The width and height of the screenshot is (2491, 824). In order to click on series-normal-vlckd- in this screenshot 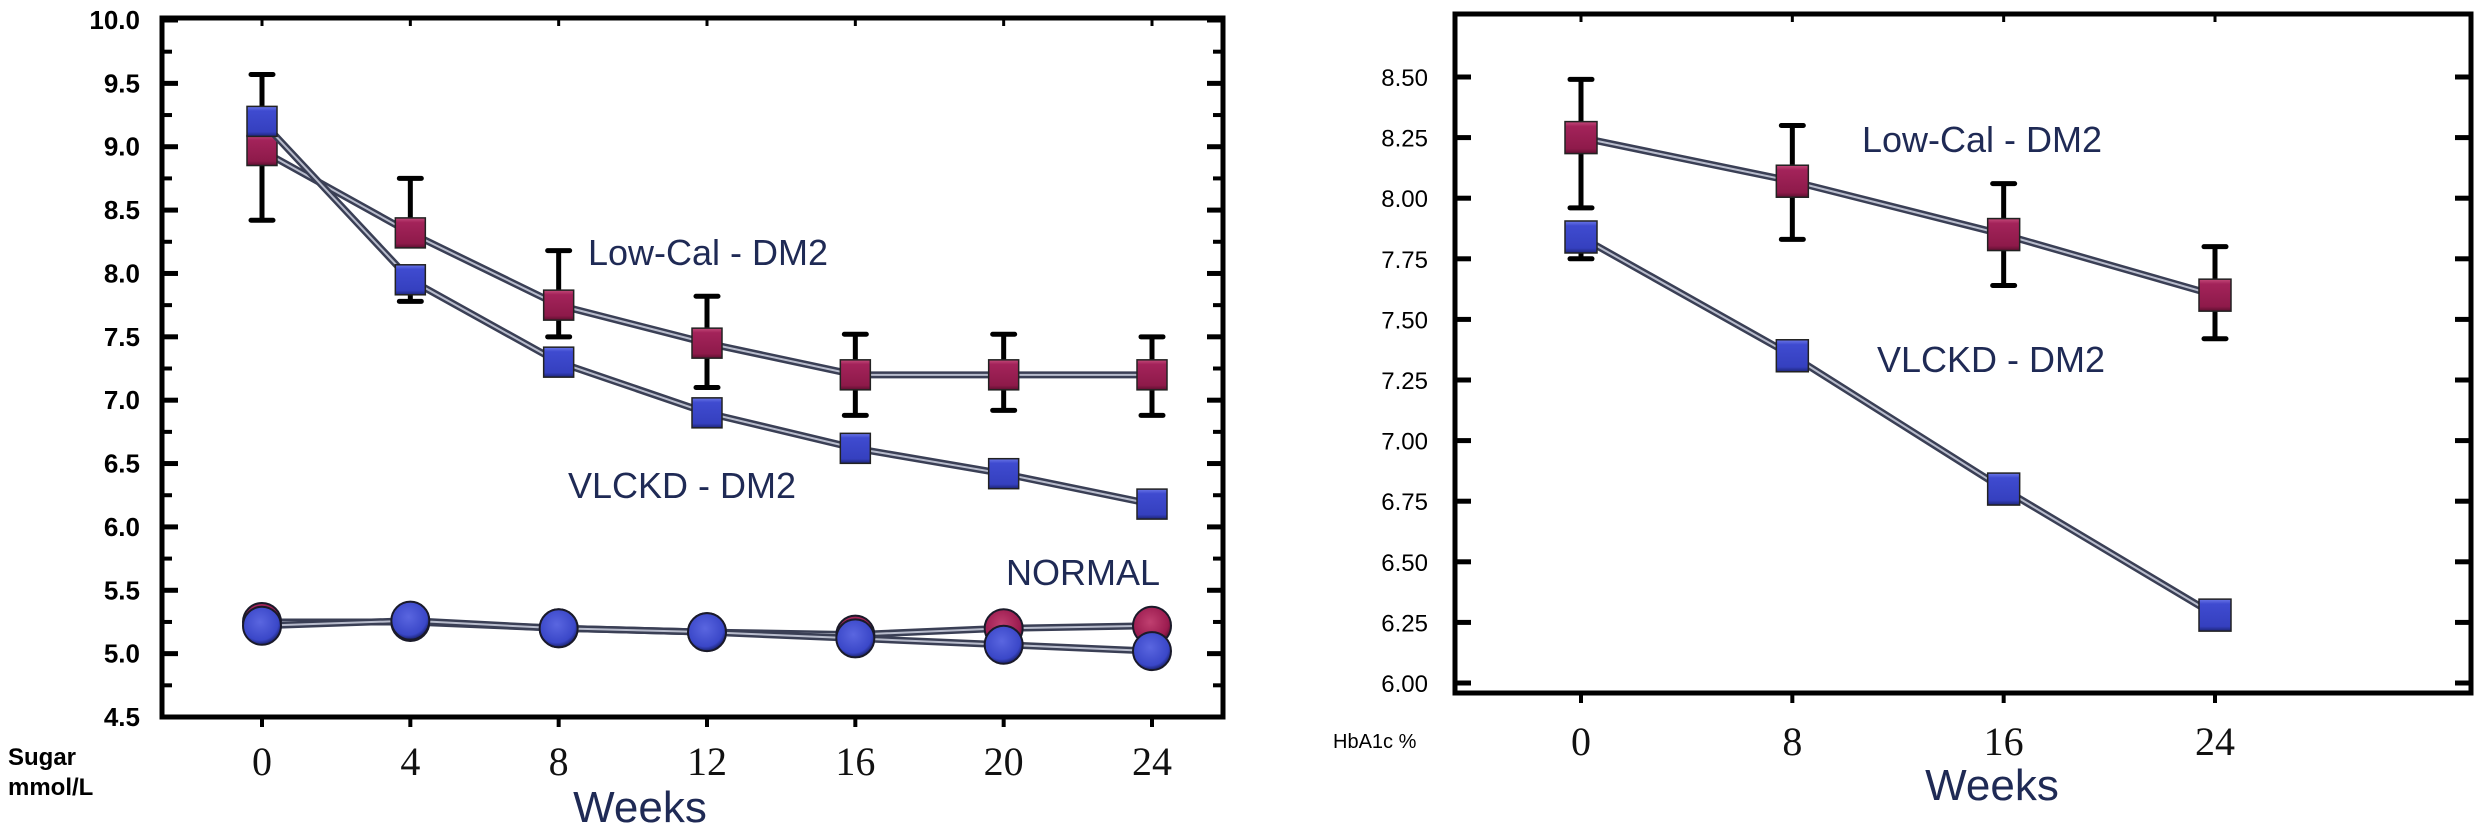, I will do `click(707, 636)`.